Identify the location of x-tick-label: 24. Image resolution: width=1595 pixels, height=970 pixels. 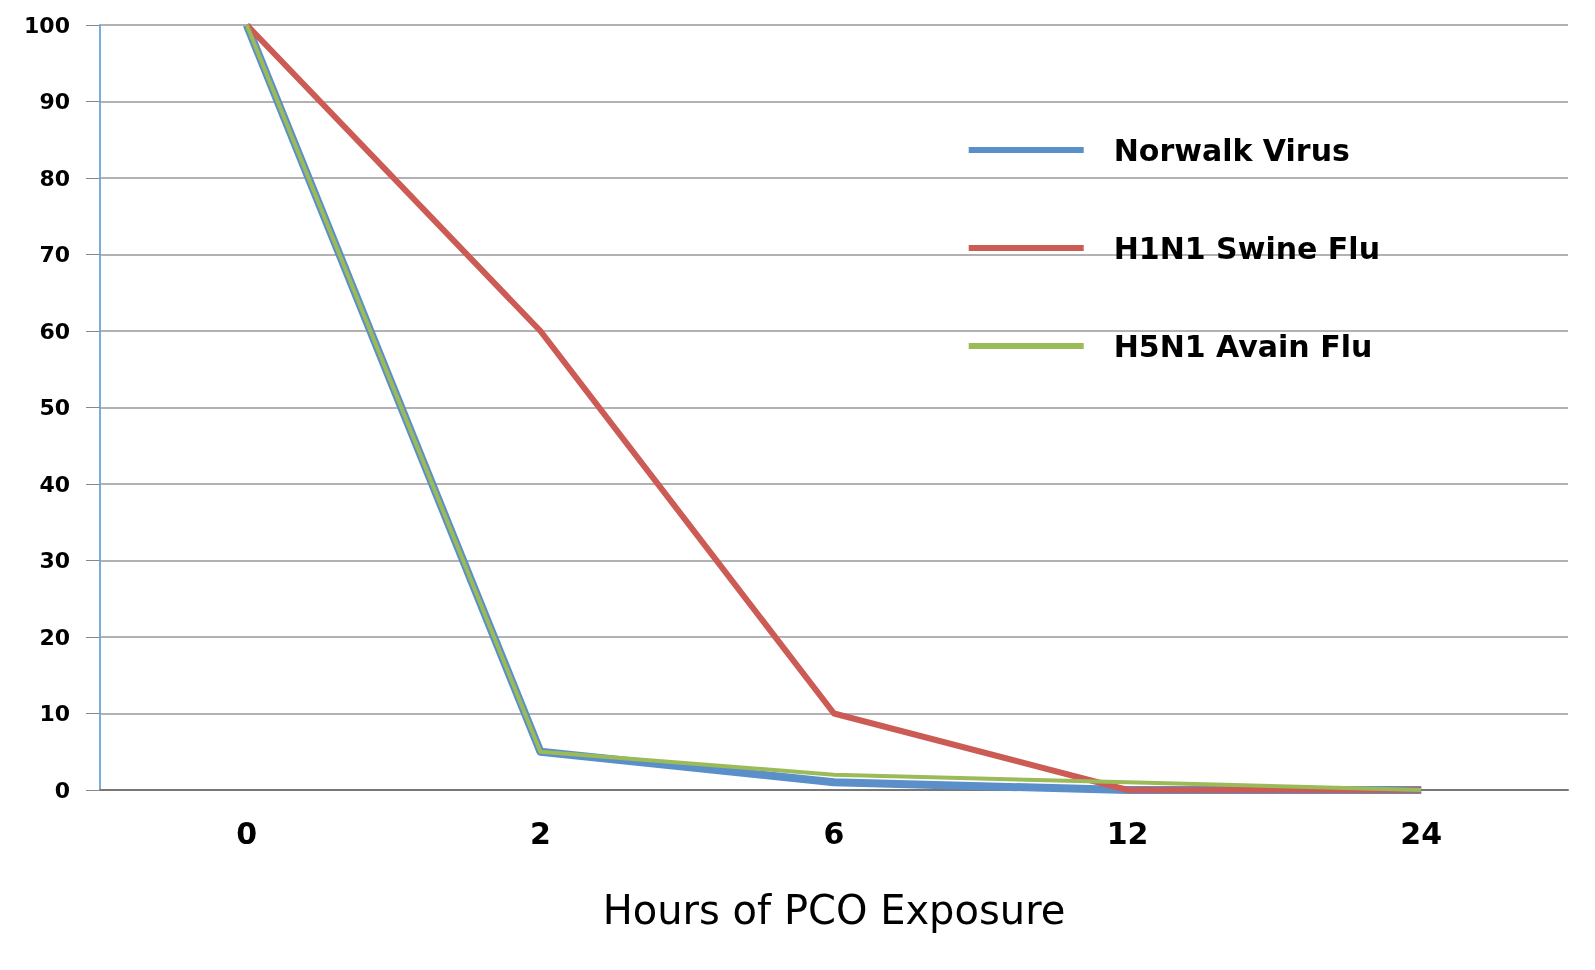
(1421, 833).